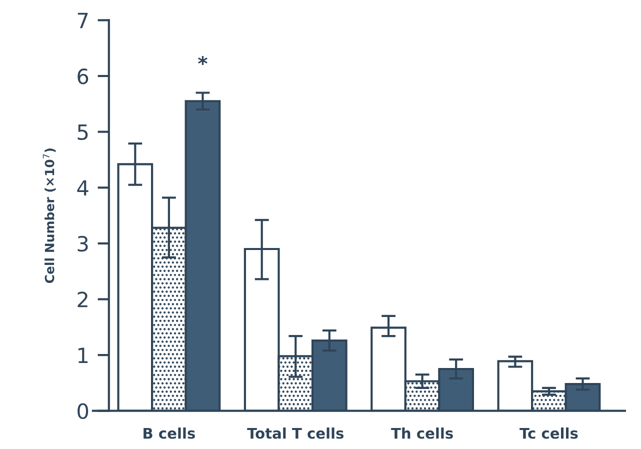  What do you see at coordinates (422, 433) in the screenshot?
I see `x-tick-label: Th cells` at bounding box center [422, 433].